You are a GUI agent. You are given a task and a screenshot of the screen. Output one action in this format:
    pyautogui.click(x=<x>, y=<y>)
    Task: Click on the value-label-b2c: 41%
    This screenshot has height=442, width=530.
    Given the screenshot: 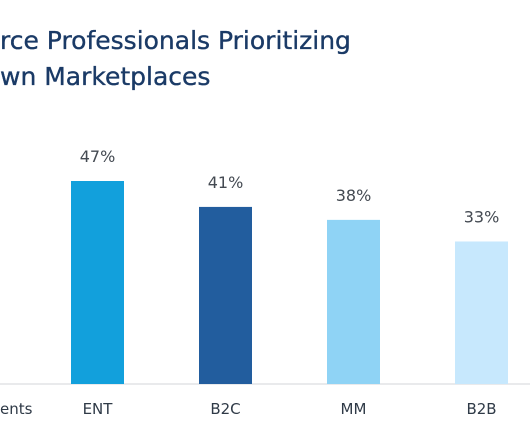 What is the action you would take?
    pyautogui.click(x=226, y=182)
    